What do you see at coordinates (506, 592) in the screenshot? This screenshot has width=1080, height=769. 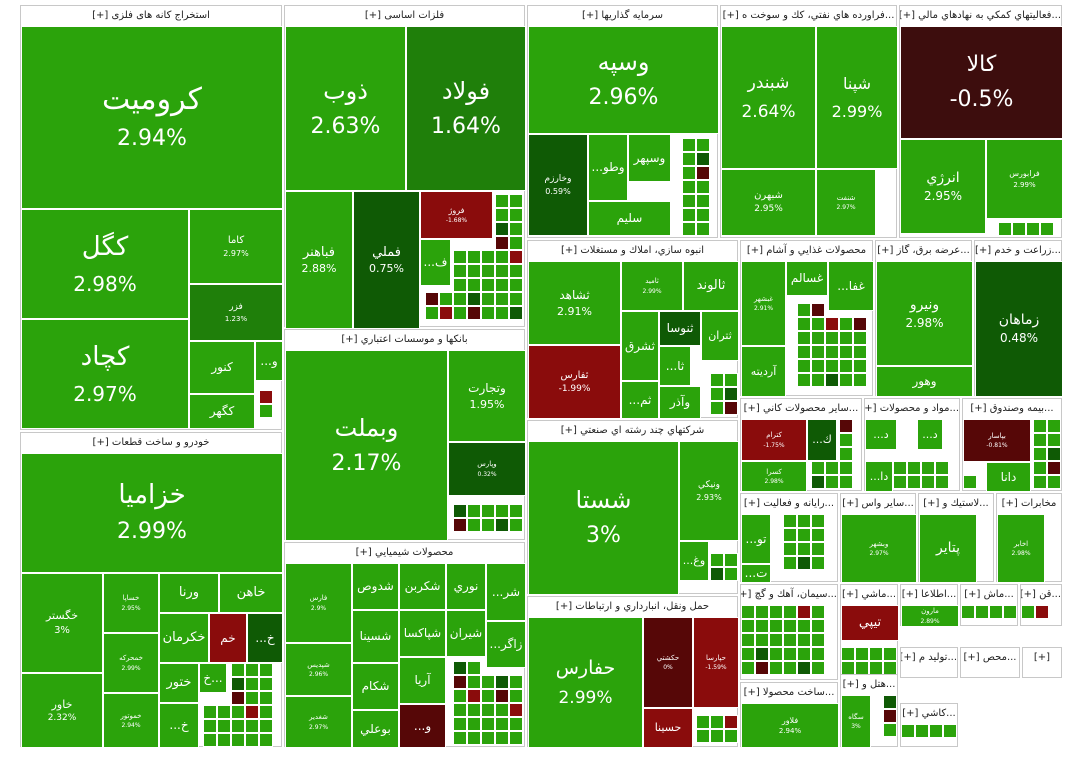 I see `stock-tile: ...شر` at bounding box center [506, 592].